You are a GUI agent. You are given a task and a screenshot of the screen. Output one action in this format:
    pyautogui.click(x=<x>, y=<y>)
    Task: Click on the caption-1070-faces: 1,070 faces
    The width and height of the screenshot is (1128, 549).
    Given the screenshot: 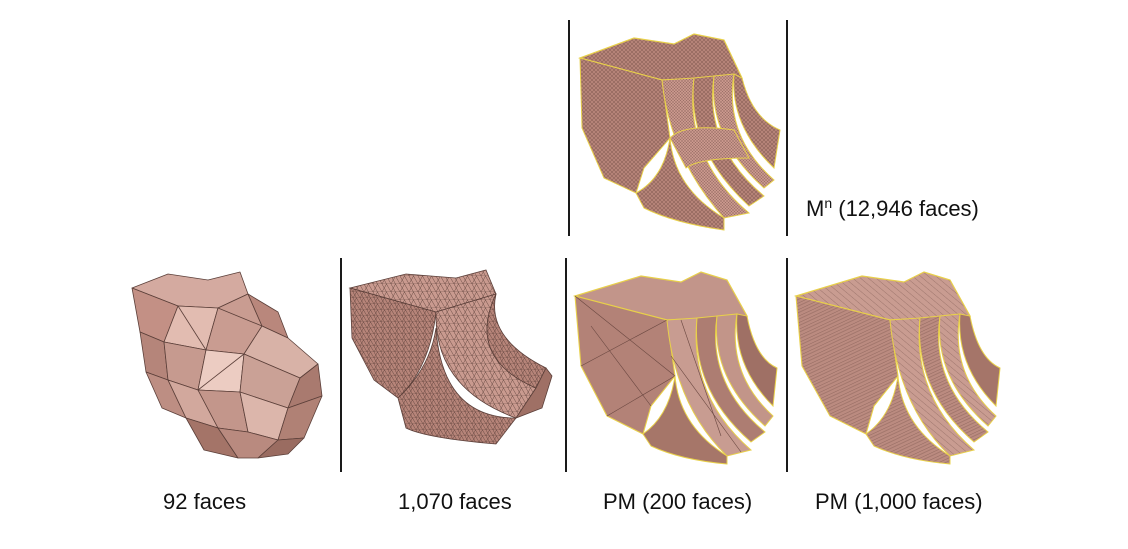 What is the action you would take?
    pyautogui.click(x=455, y=502)
    